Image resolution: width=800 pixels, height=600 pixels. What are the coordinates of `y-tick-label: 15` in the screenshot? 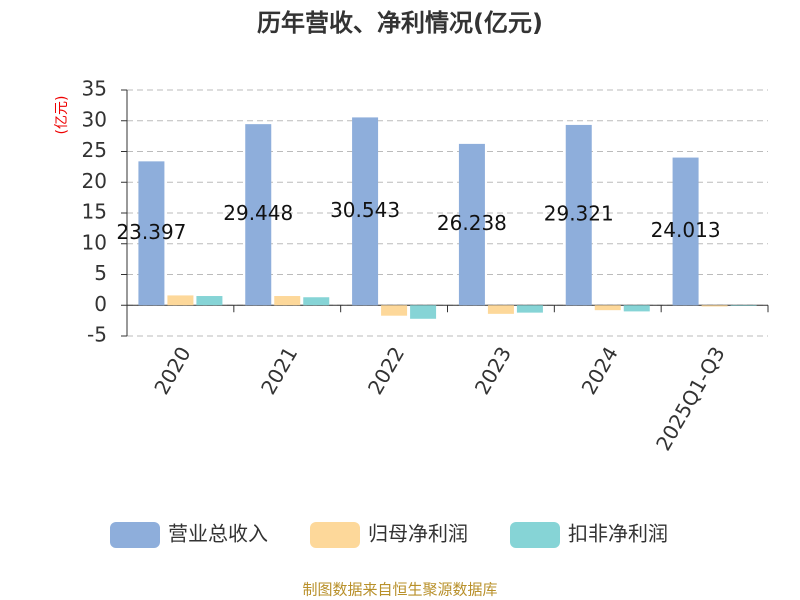 It's located at (94, 212).